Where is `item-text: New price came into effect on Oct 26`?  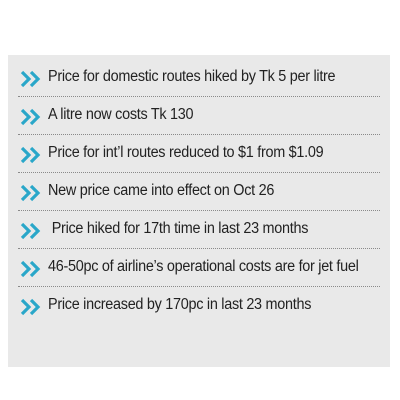 item-text: New price came into effect on Oct 26 is located at coordinates (161, 190).